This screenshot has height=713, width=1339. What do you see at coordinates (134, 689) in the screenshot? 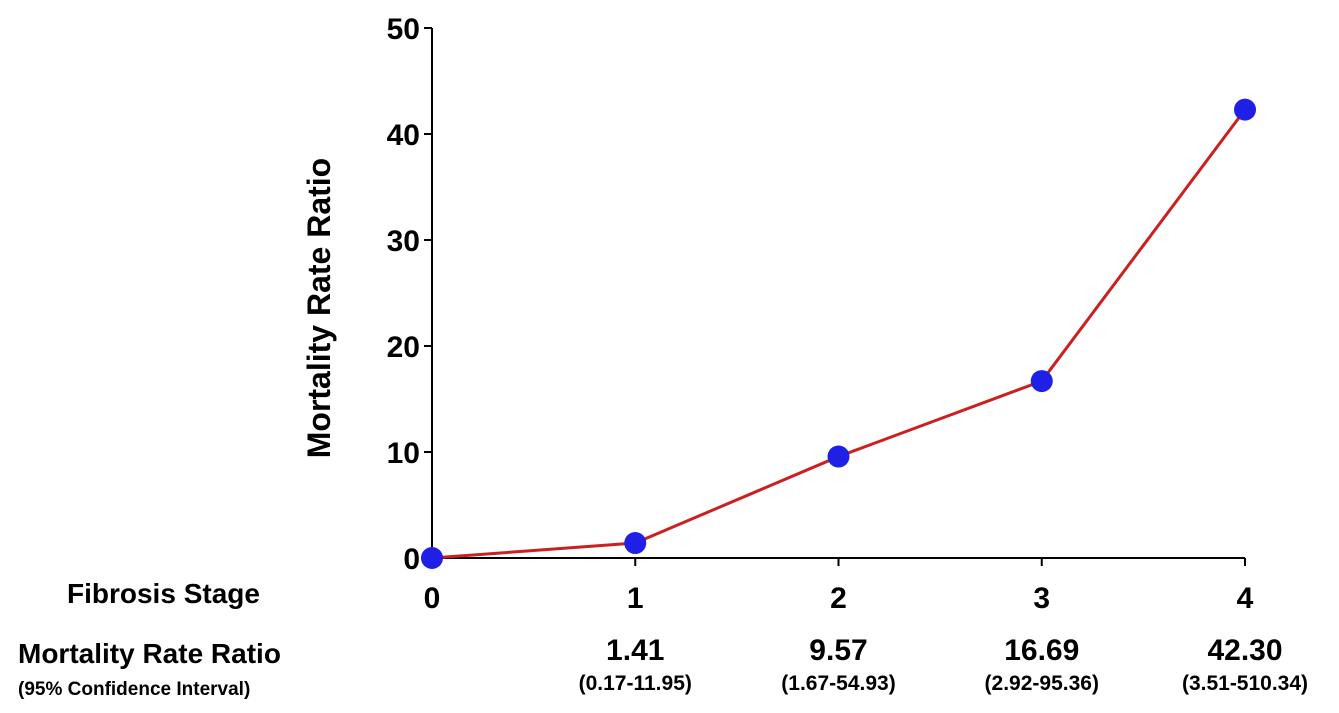
I see `table-row-sublabel: (95% Confidence Interval)` at bounding box center [134, 689].